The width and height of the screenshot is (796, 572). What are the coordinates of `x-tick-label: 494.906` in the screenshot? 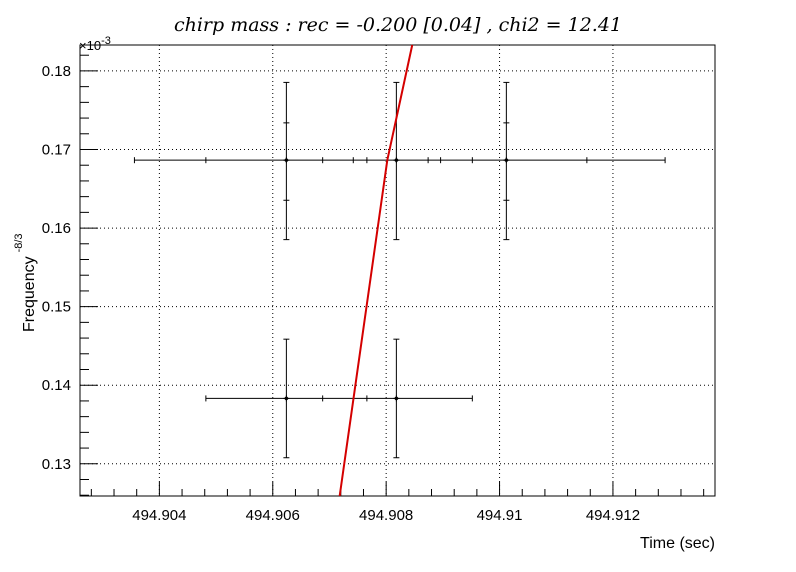 It's located at (273, 515).